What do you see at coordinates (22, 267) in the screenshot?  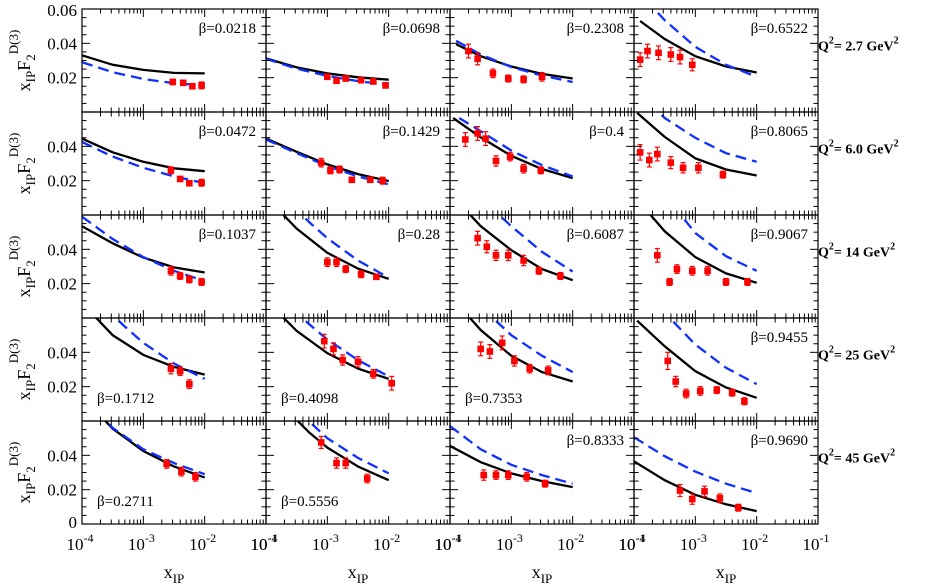 I see `y-axis-title: xIPF2D(3)` at bounding box center [22, 267].